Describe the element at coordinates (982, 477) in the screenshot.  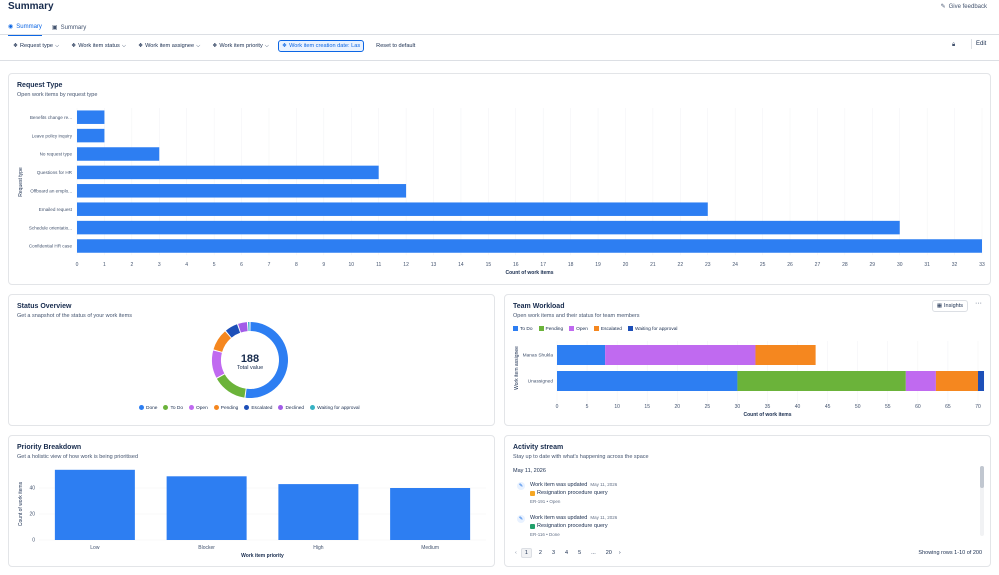
I see `scrollbar-thumb` at that location.